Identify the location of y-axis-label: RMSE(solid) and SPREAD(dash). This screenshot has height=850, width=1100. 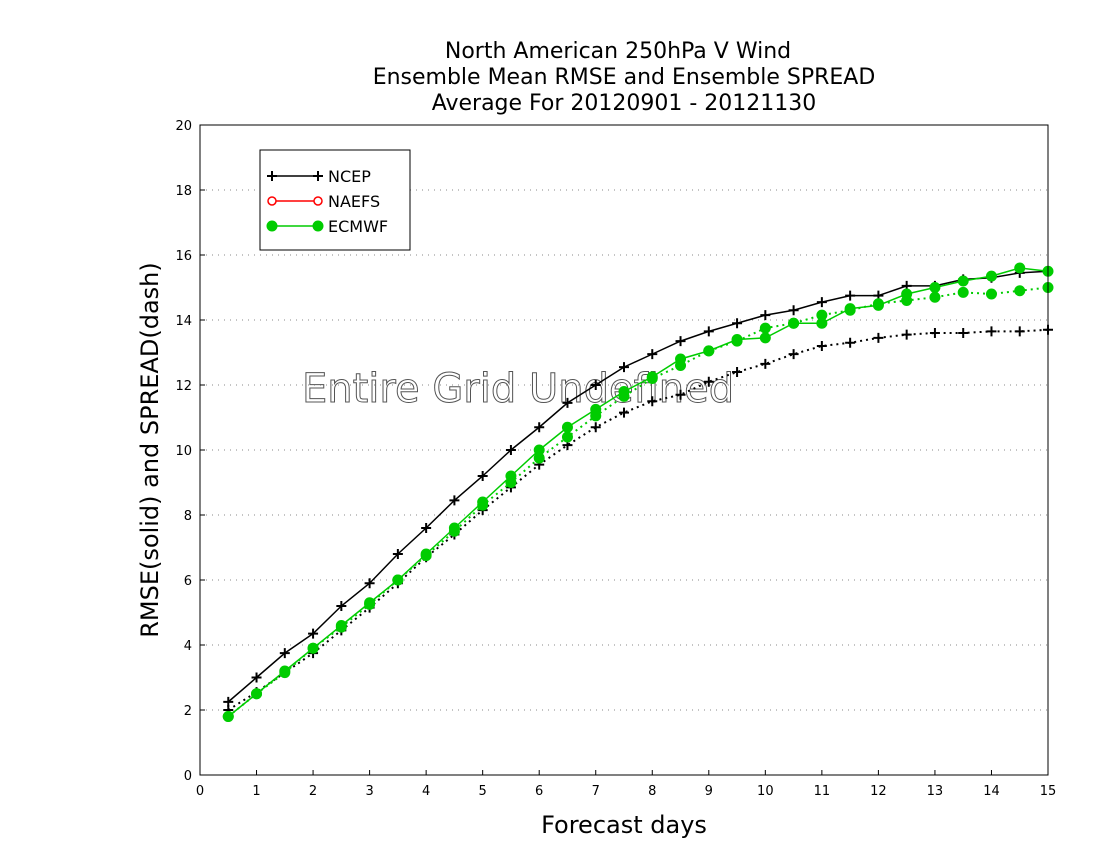
(150, 450).